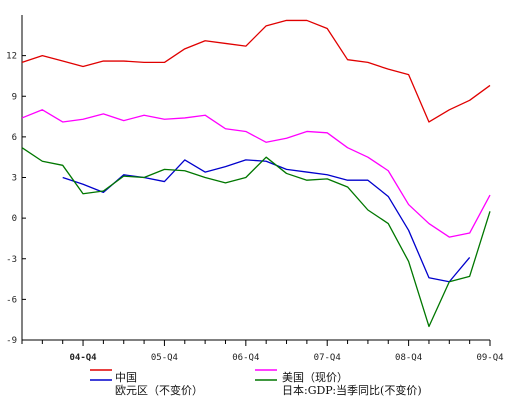 This screenshot has width=506, height=398. I want to click on y-tick-label: 3, so click(14, 179).